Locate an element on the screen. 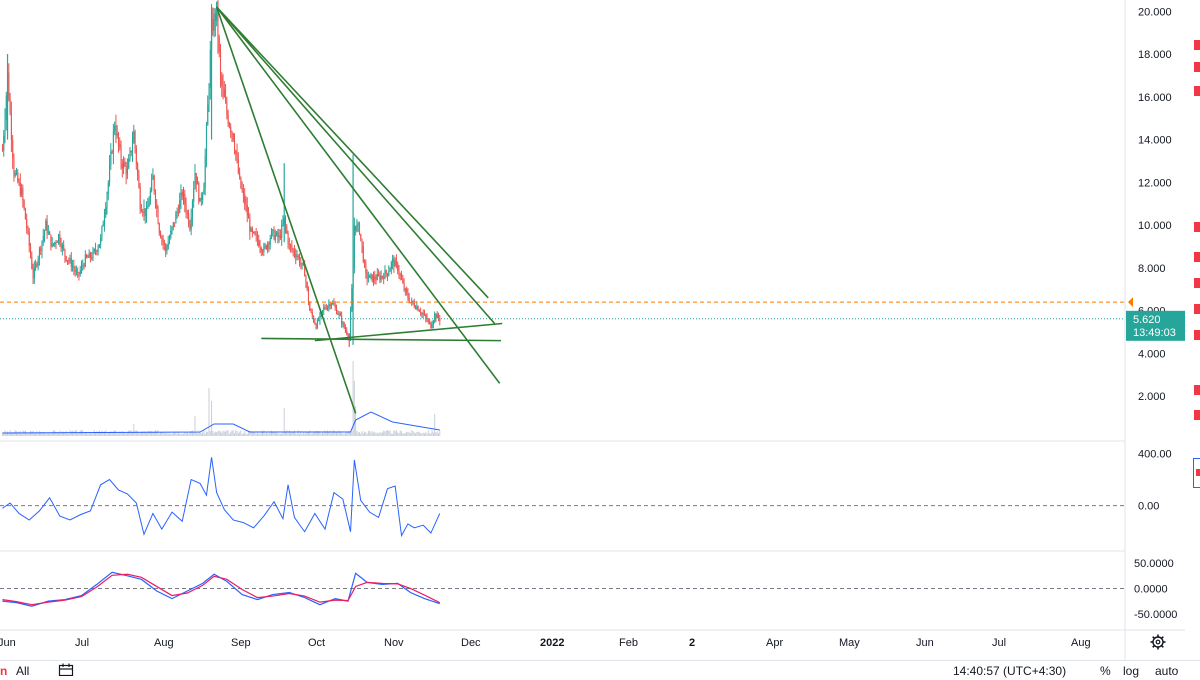  range-all-button: All is located at coordinates (23, 671).